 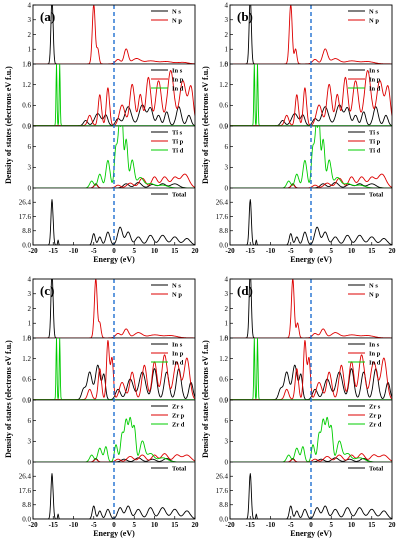 What do you see at coordinates (111, 431) in the screenshot?
I see `dos-subplot: 0 3 6 9 Zr s Zr p Zr d` at bounding box center [111, 431].